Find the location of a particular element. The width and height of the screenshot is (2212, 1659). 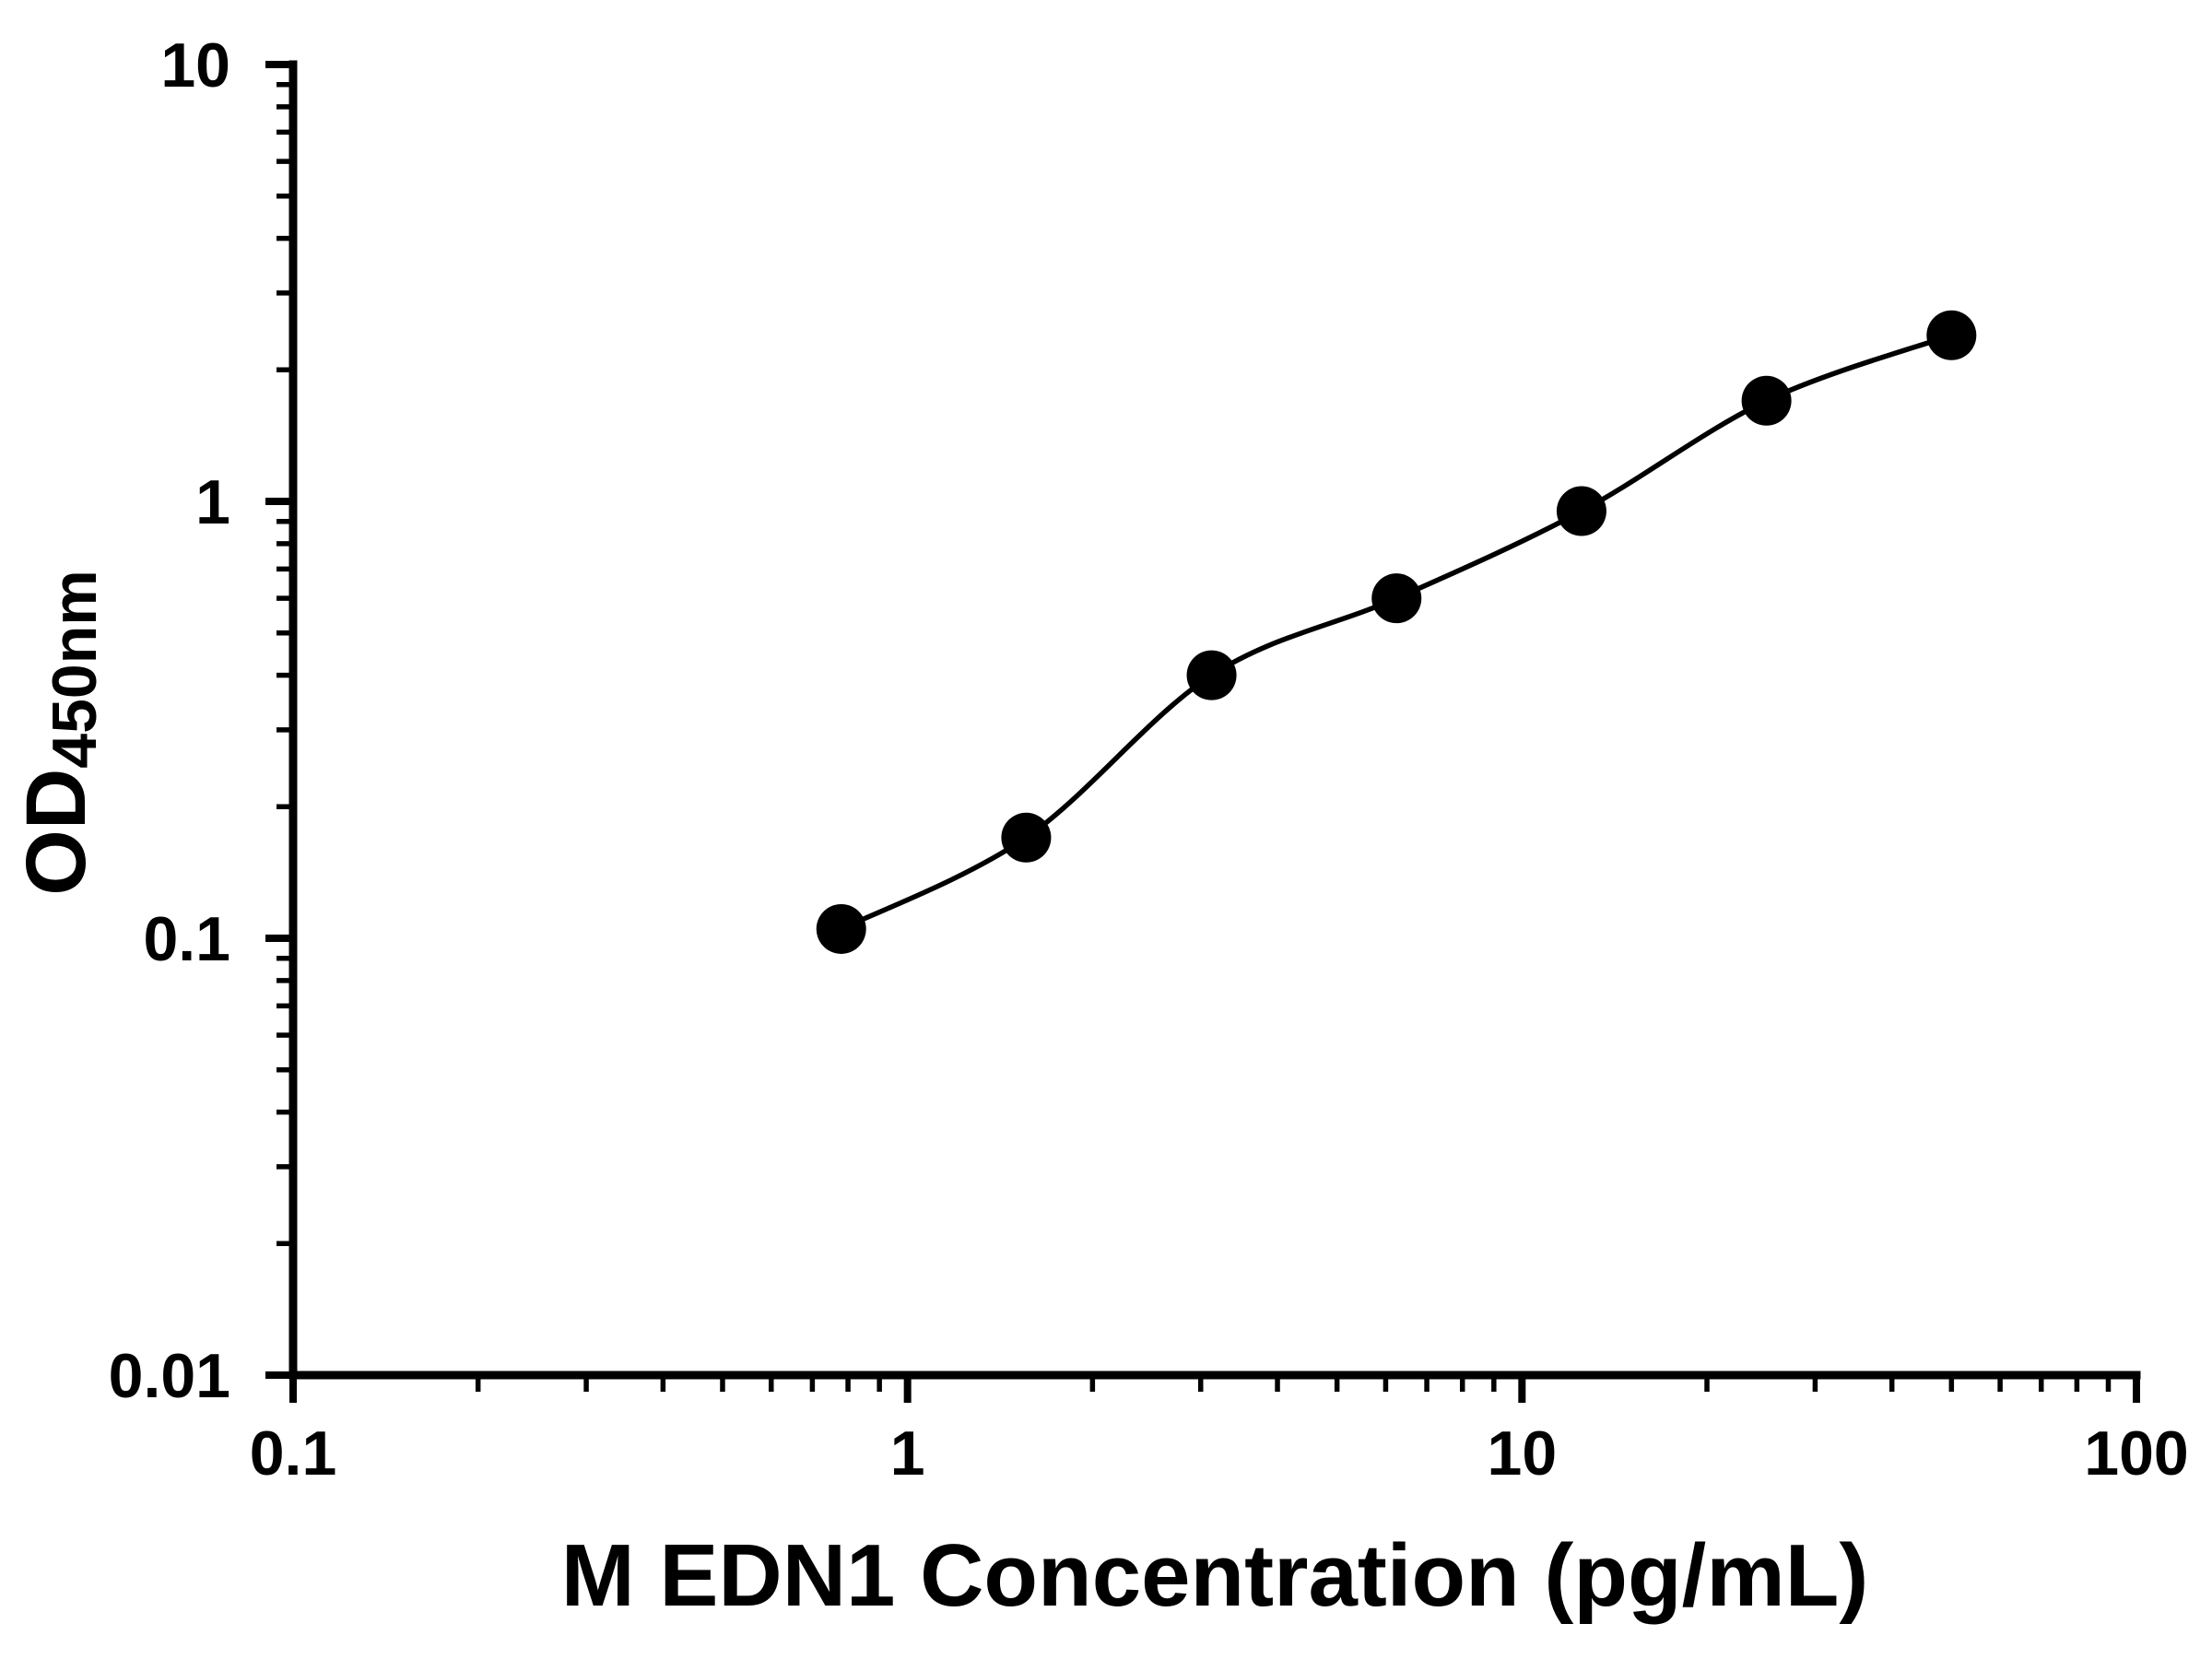

y-axis-title: OD450nm is located at coordinates (59, 732).